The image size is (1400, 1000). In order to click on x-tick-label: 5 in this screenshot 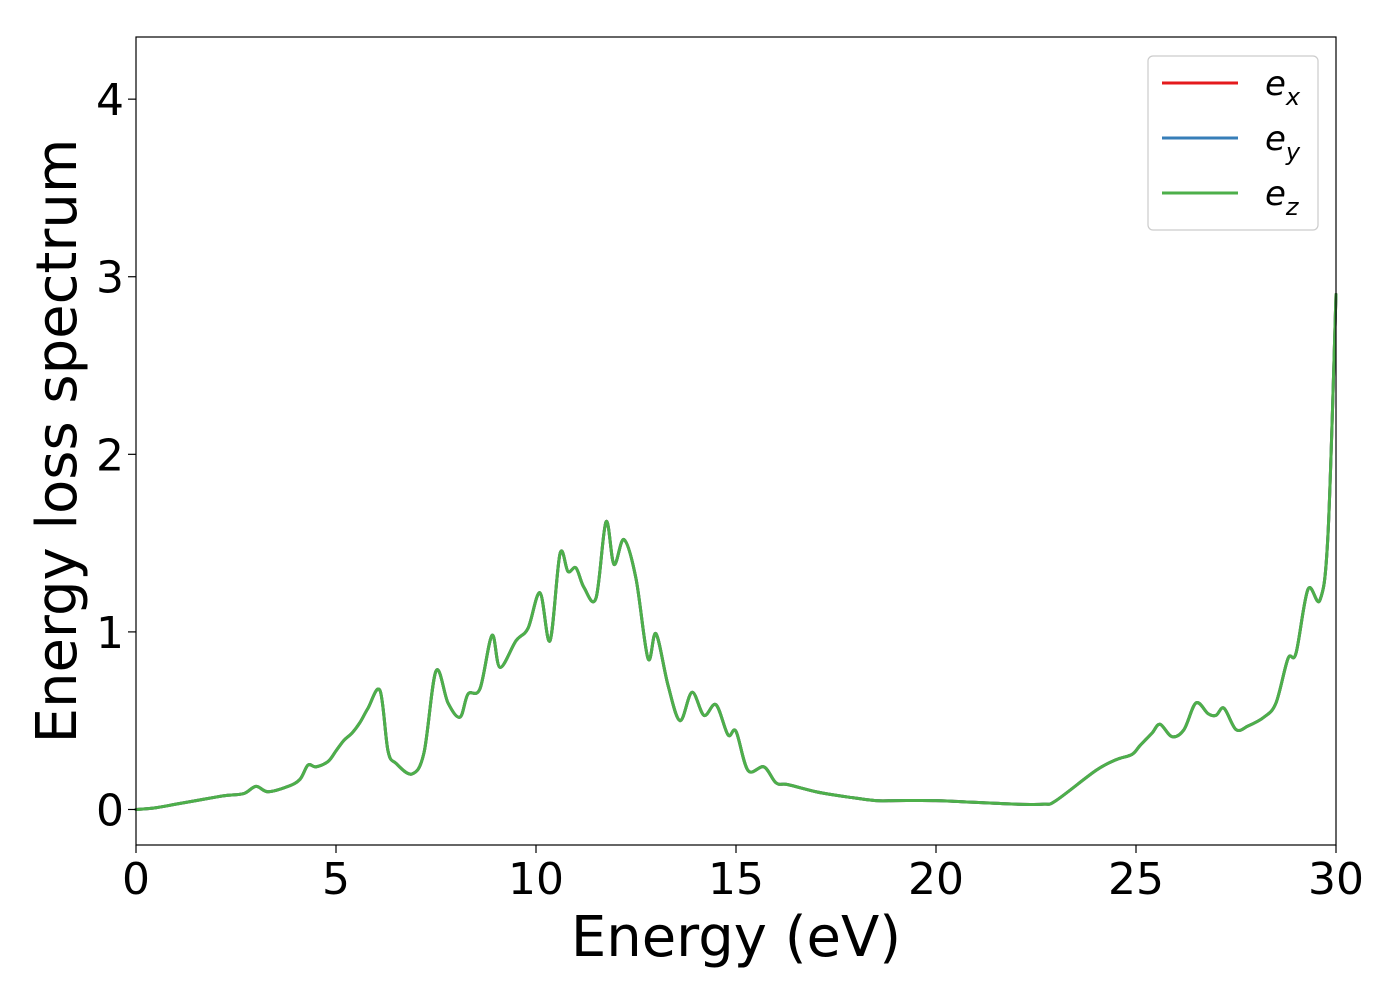, I will do `click(336, 879)`.